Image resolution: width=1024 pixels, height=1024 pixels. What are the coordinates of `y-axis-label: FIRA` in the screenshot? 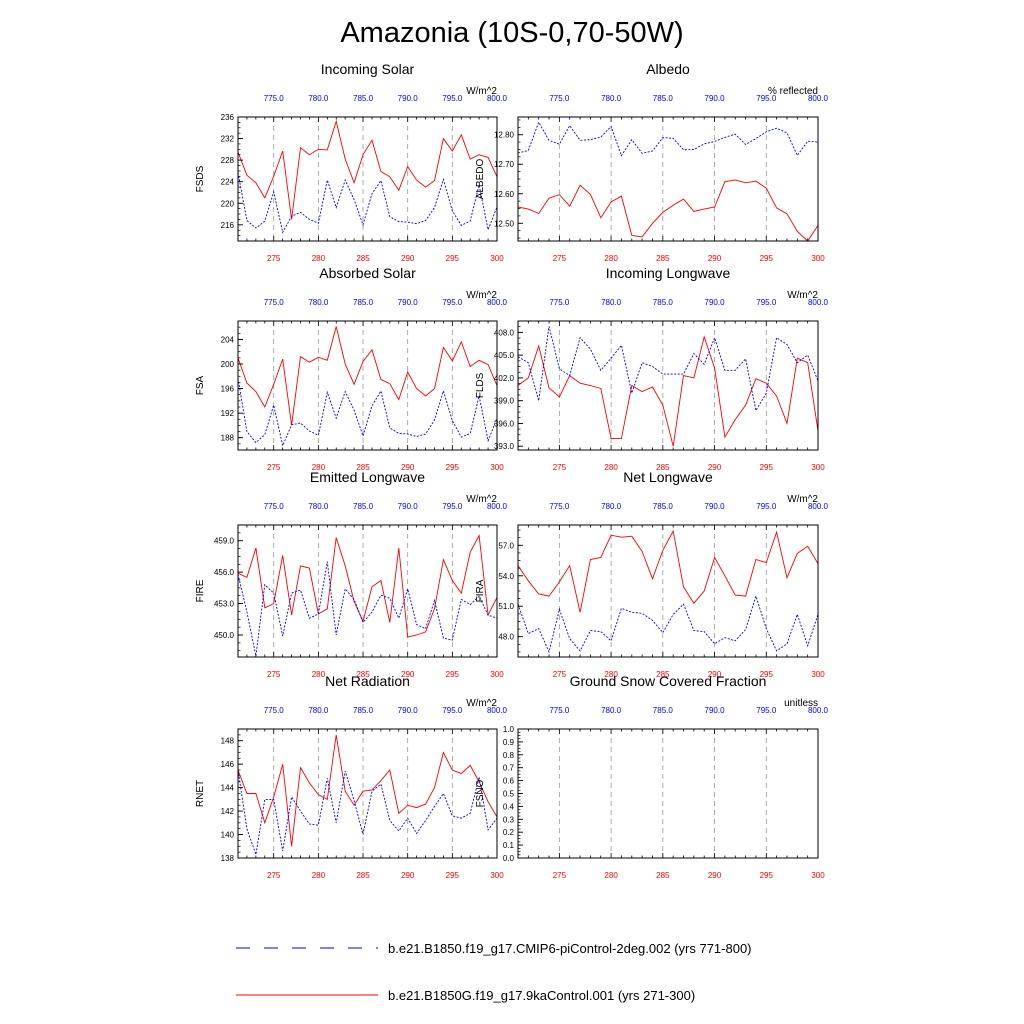 It's located at (480, 590).